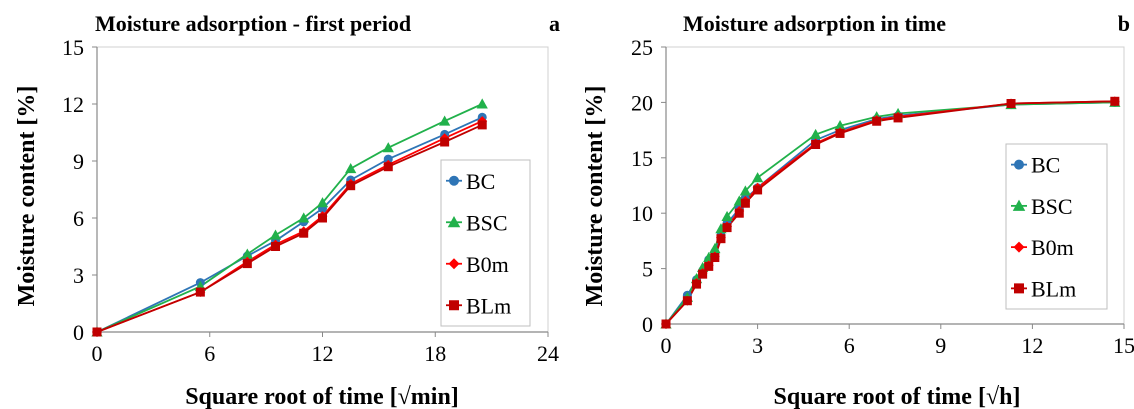 This screenshot has width=1134, height=409. What do you see at coordinates (849, 345) in the screenshot?
I see `chart-b-x-tick-label: 6` at bounding box center [849, 345].